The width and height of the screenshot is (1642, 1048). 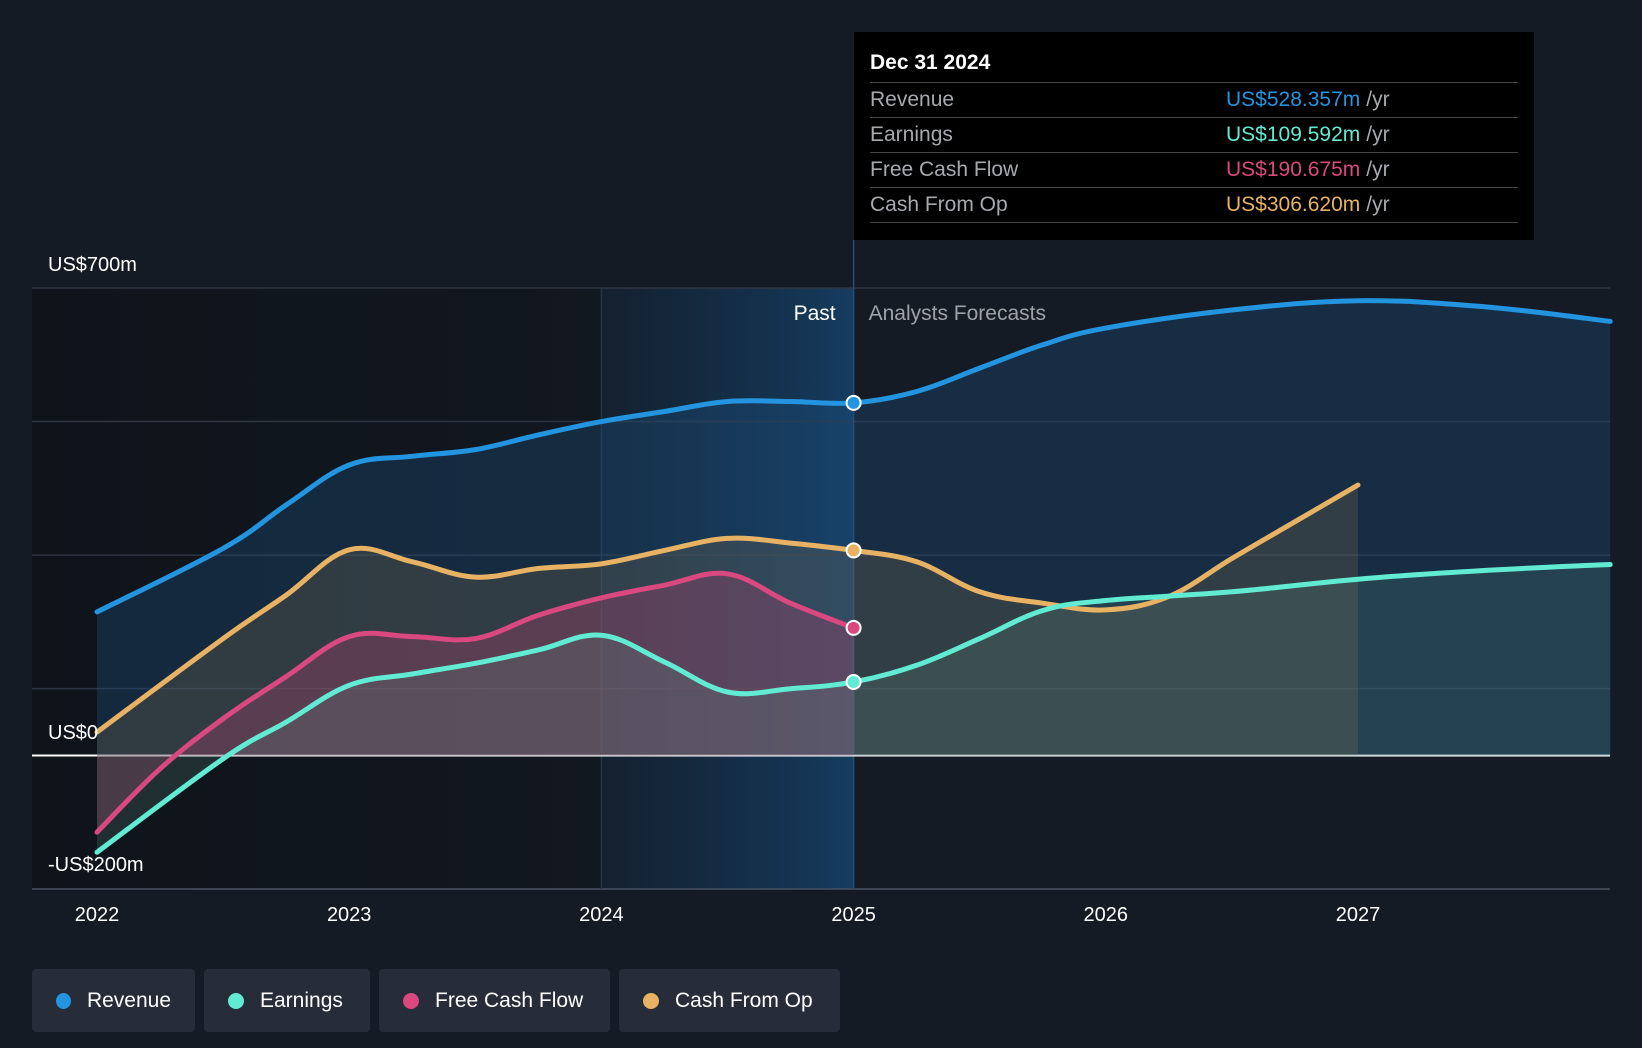 I want to click on legend-label: Earnings, so click(x=301, y=1000).